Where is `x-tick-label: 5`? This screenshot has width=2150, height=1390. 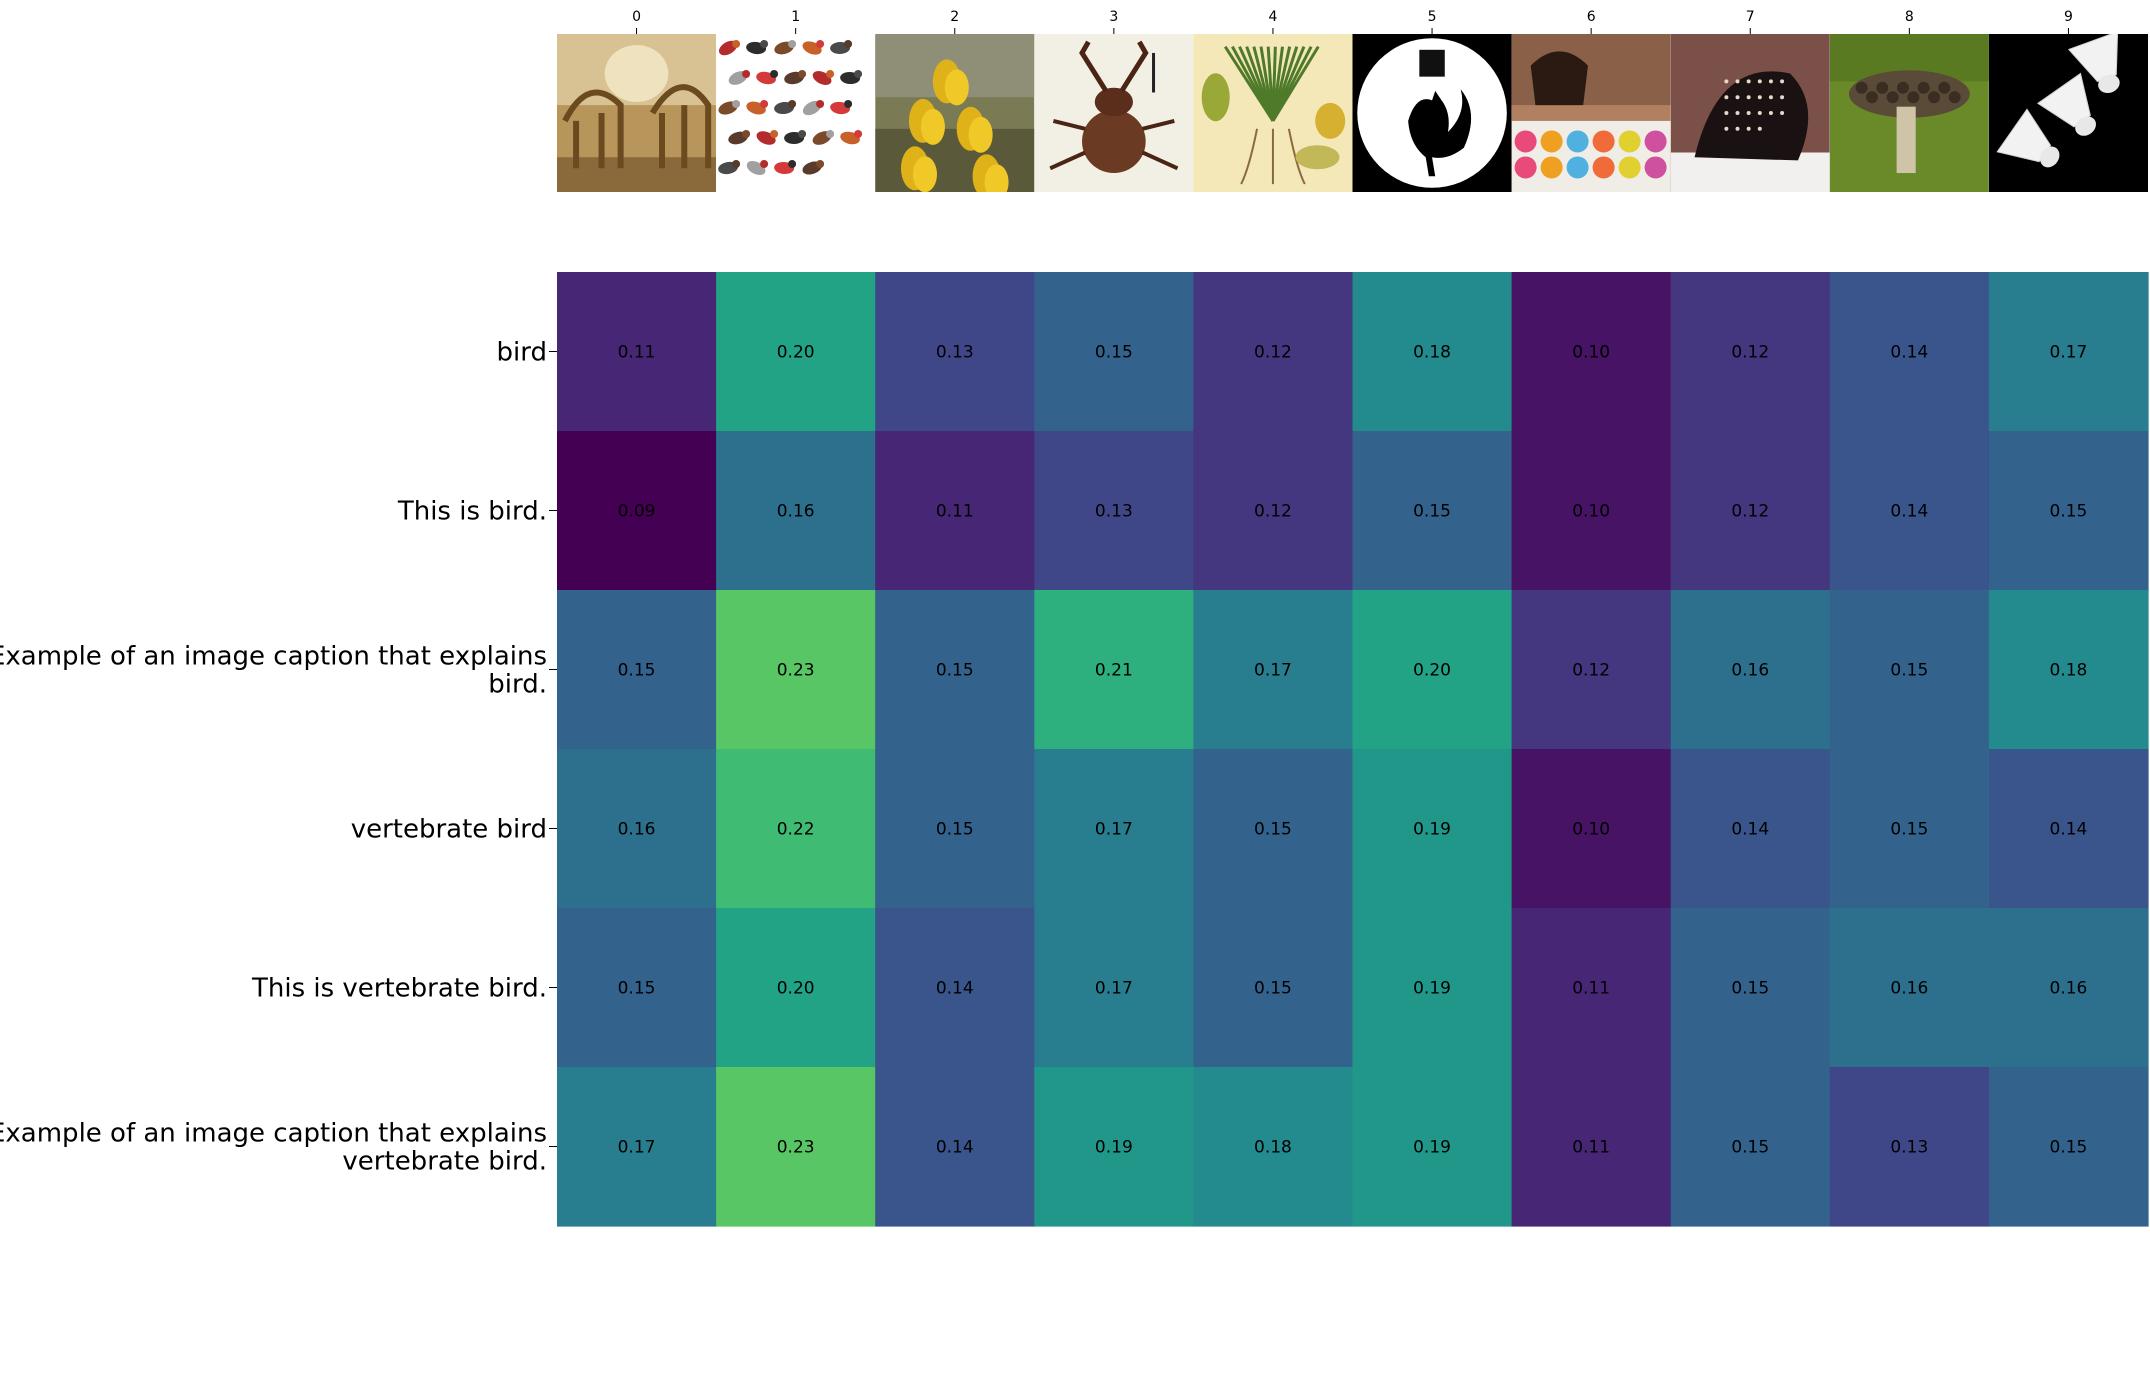 x-tick-label: 5 is located at coordinates (1432, 17).